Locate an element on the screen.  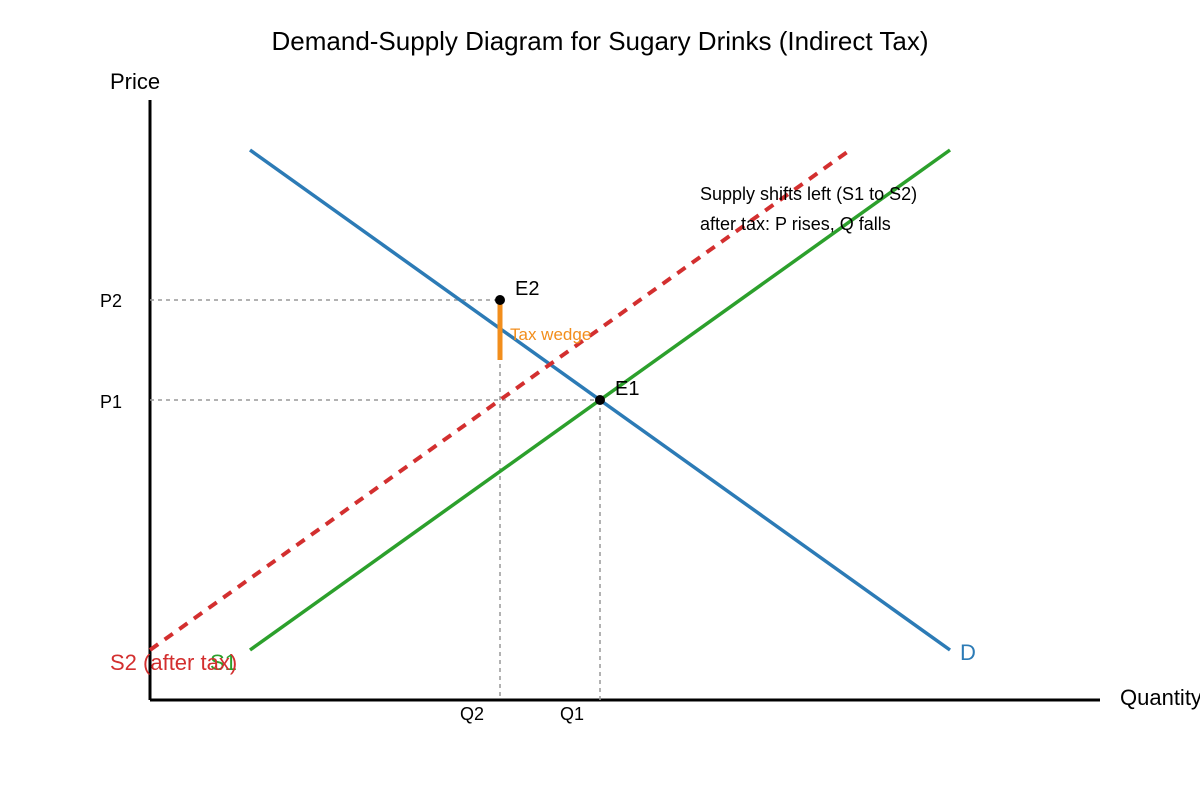
e2-label: E2 is located at coordinates (527, 289).